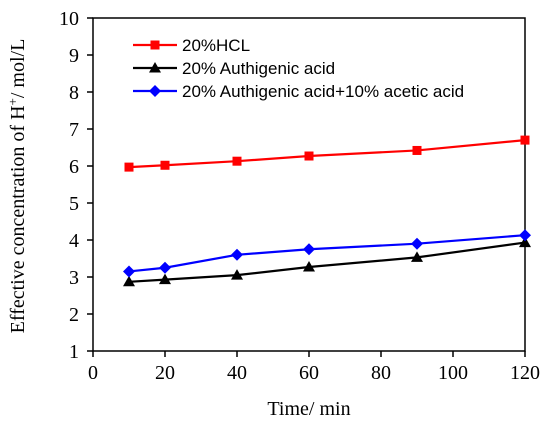 Image resolution: width=550 pixels, height=426 pixels. Describe the element at coordinates (453, 373) in the screenshot. I see `x-tick-label: 100` at that location.